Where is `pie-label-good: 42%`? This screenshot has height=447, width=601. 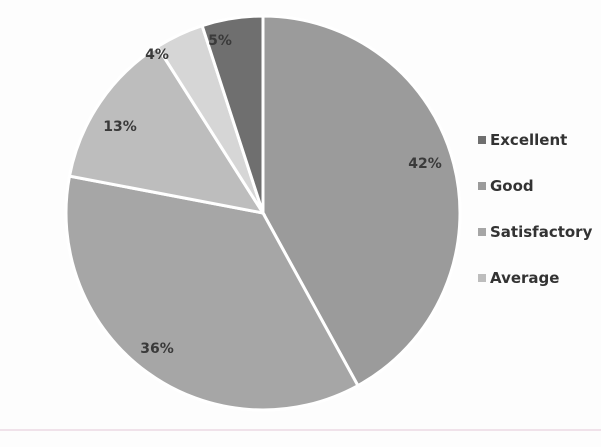
pie-label-good: 42% is located at coordinates (425, 164).